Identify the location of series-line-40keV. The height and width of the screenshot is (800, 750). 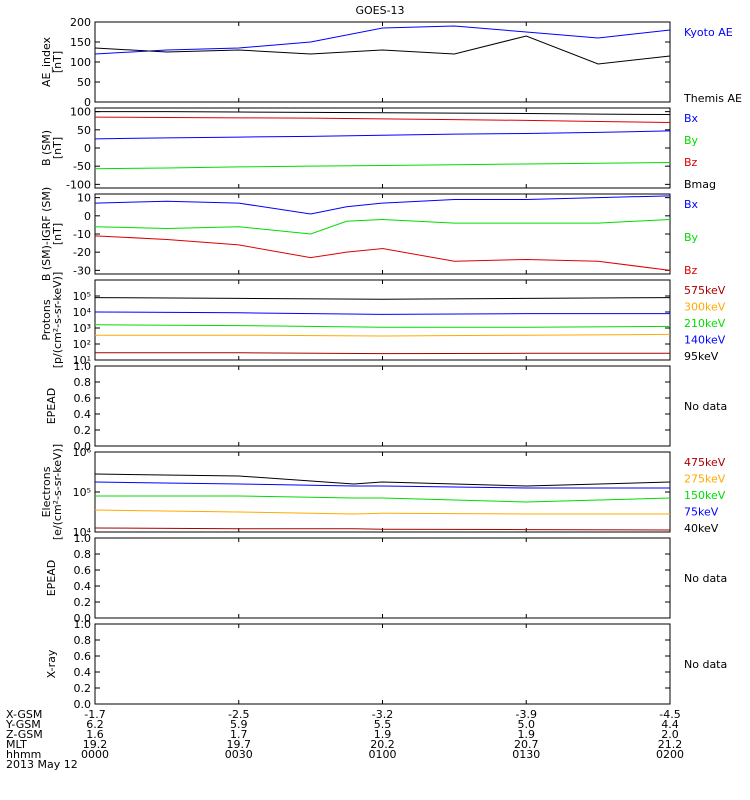
(382, 480).